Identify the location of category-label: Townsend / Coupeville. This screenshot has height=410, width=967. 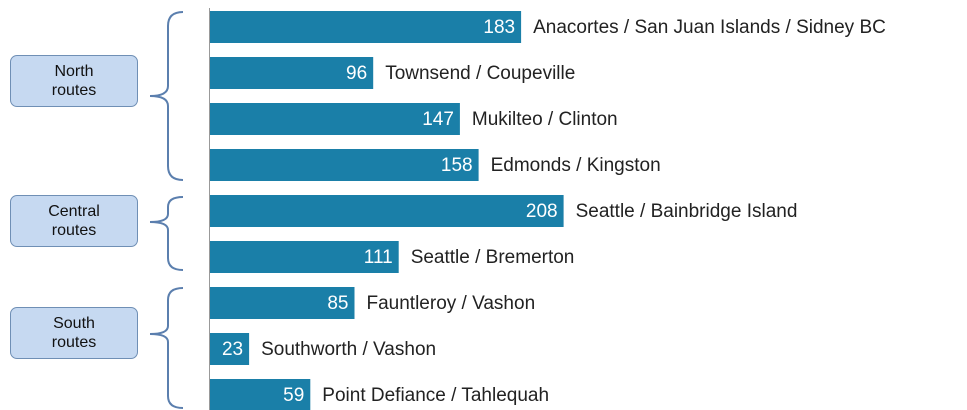
(480, 73).